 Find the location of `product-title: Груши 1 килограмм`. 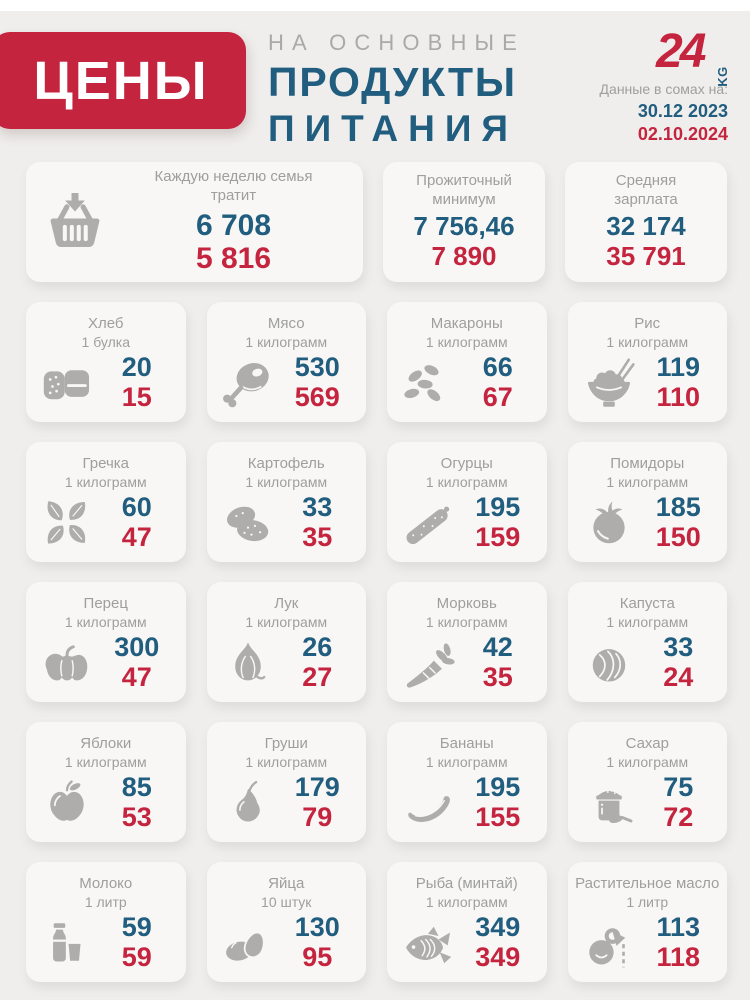

product-title: Груши 1 килограмм is located at coordinates (287, 746).